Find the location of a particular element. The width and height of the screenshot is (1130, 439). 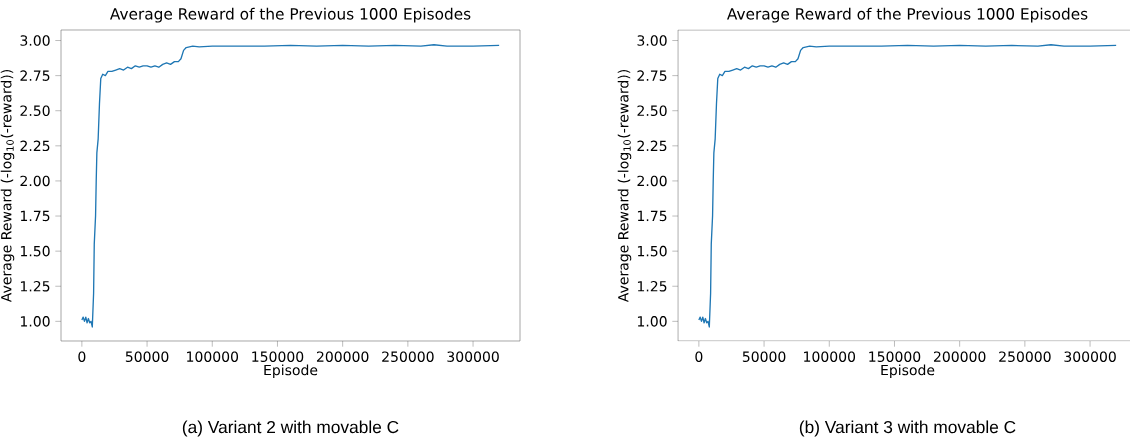

text: (a) Variant 2 with movable C is located at coordinates (290, 428).